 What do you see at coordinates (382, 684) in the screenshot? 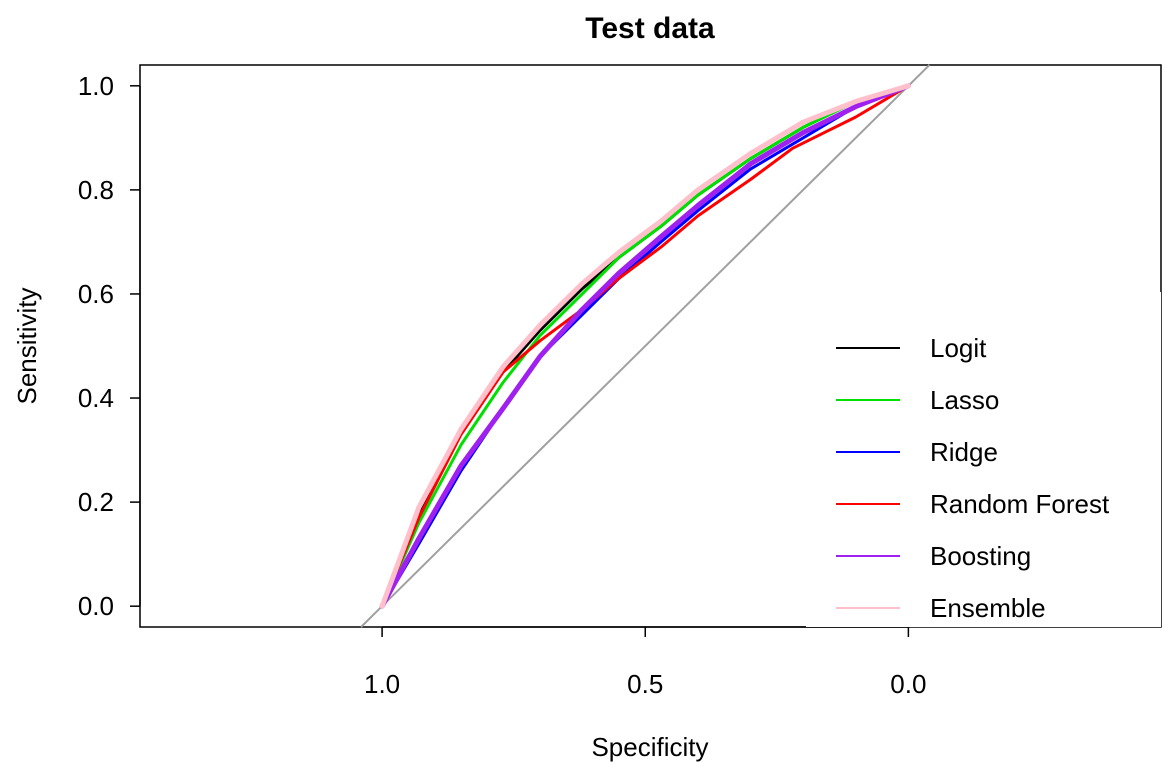
I see `x-tick-label: 1.0` at bounding box center [382, 684].